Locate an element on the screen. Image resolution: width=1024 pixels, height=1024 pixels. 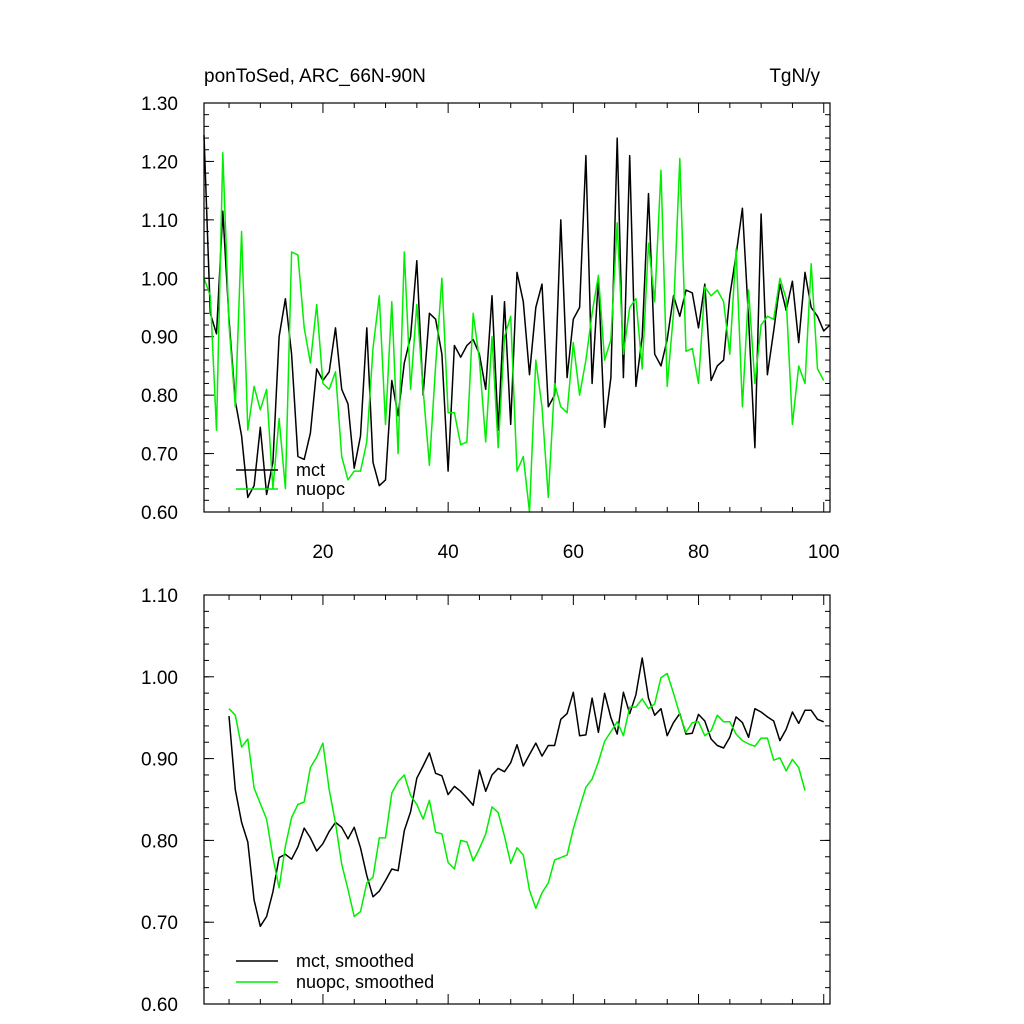
x-tick-label: 80 is located at coordinates (698, 552).